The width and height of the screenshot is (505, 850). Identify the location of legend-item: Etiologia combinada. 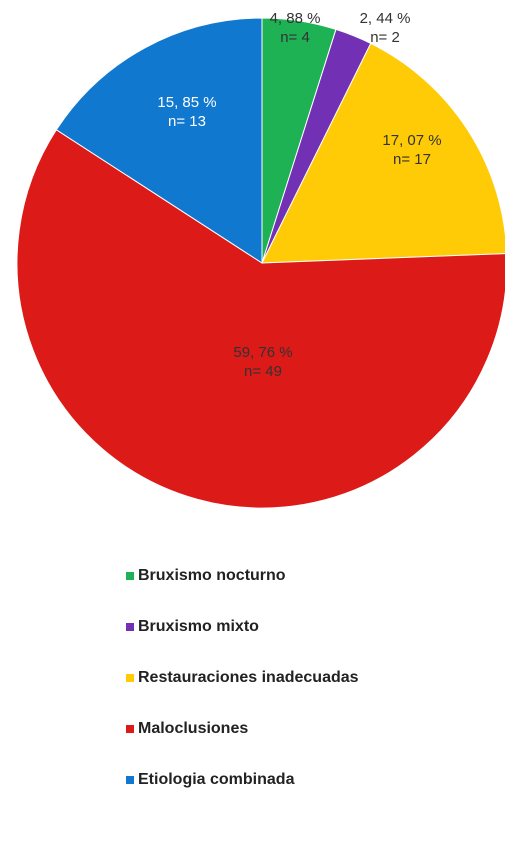
(242, 780).